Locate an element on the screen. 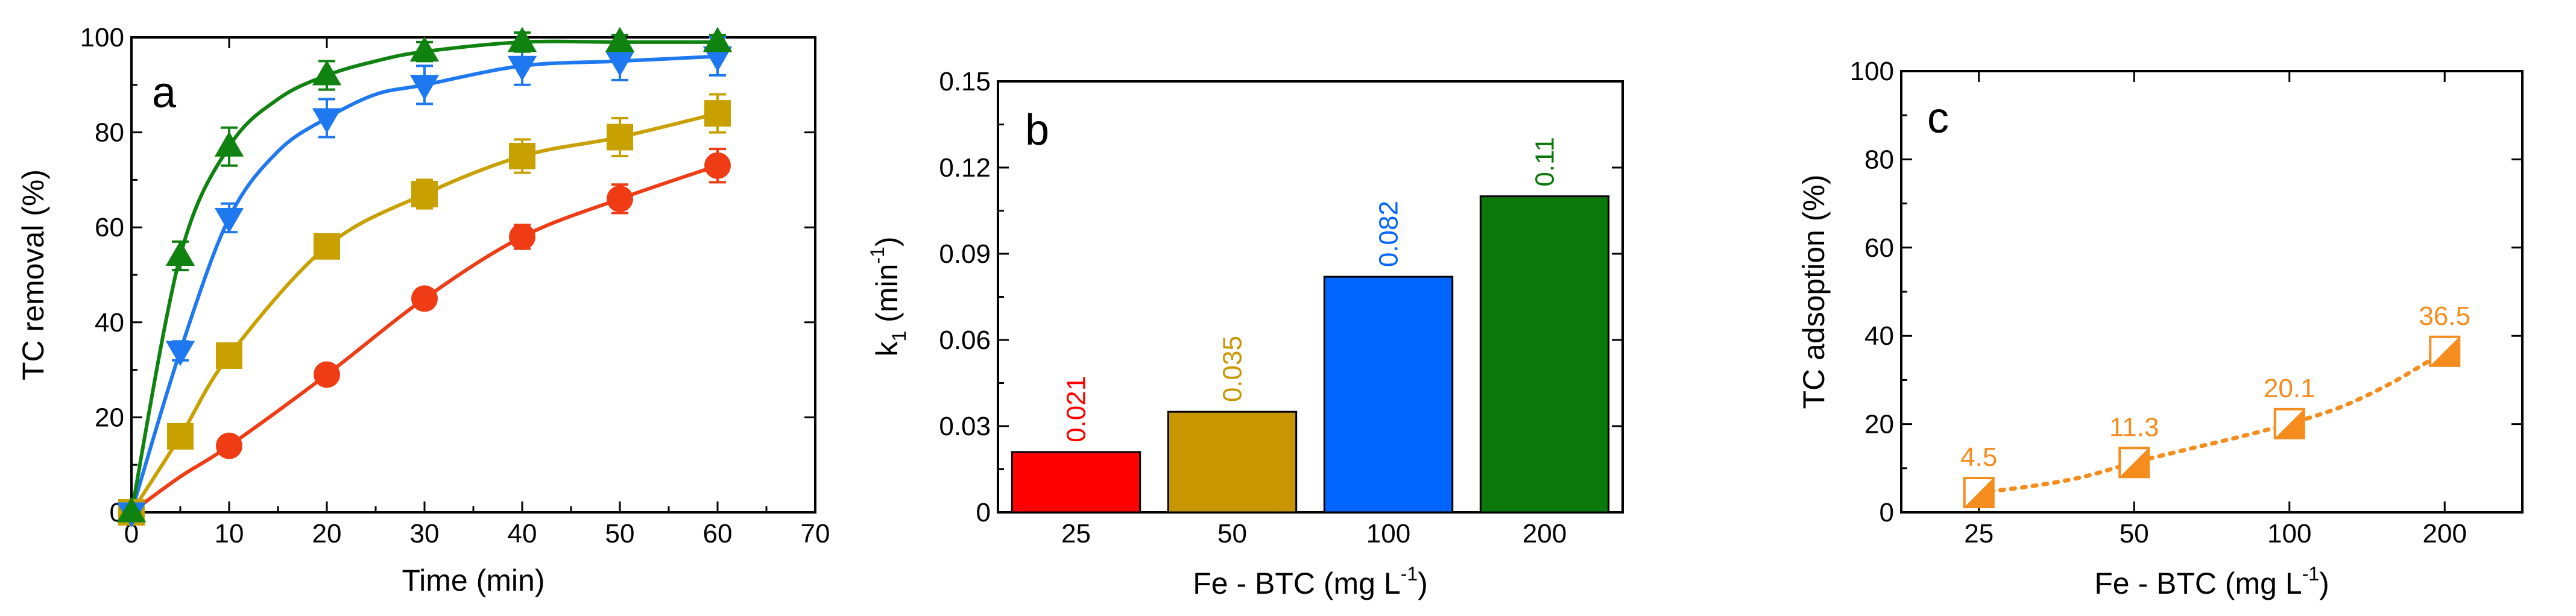 The image size is (2576, 616). panel-b-x-tick-label: 200 is located at coordinates (1545, 533).